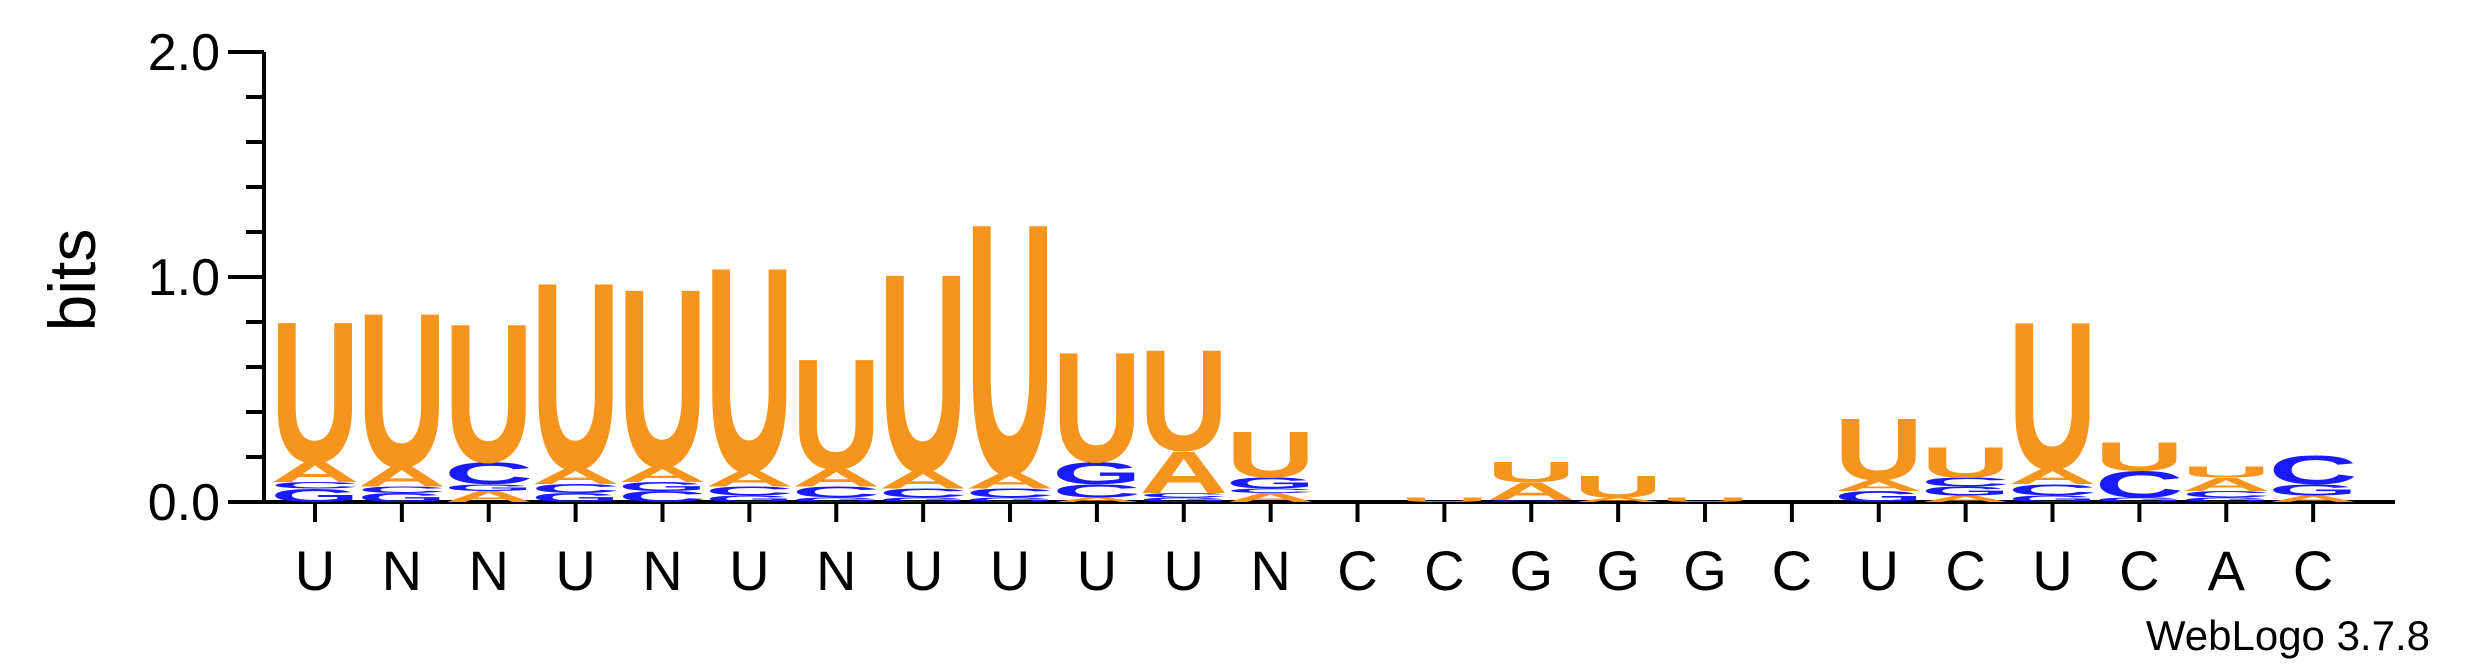 This screenshot has width=2475, height=667. Describe the element at coordinates (184, 503) in the screenshot. I see `y-tick-label: 0.0` at that location.